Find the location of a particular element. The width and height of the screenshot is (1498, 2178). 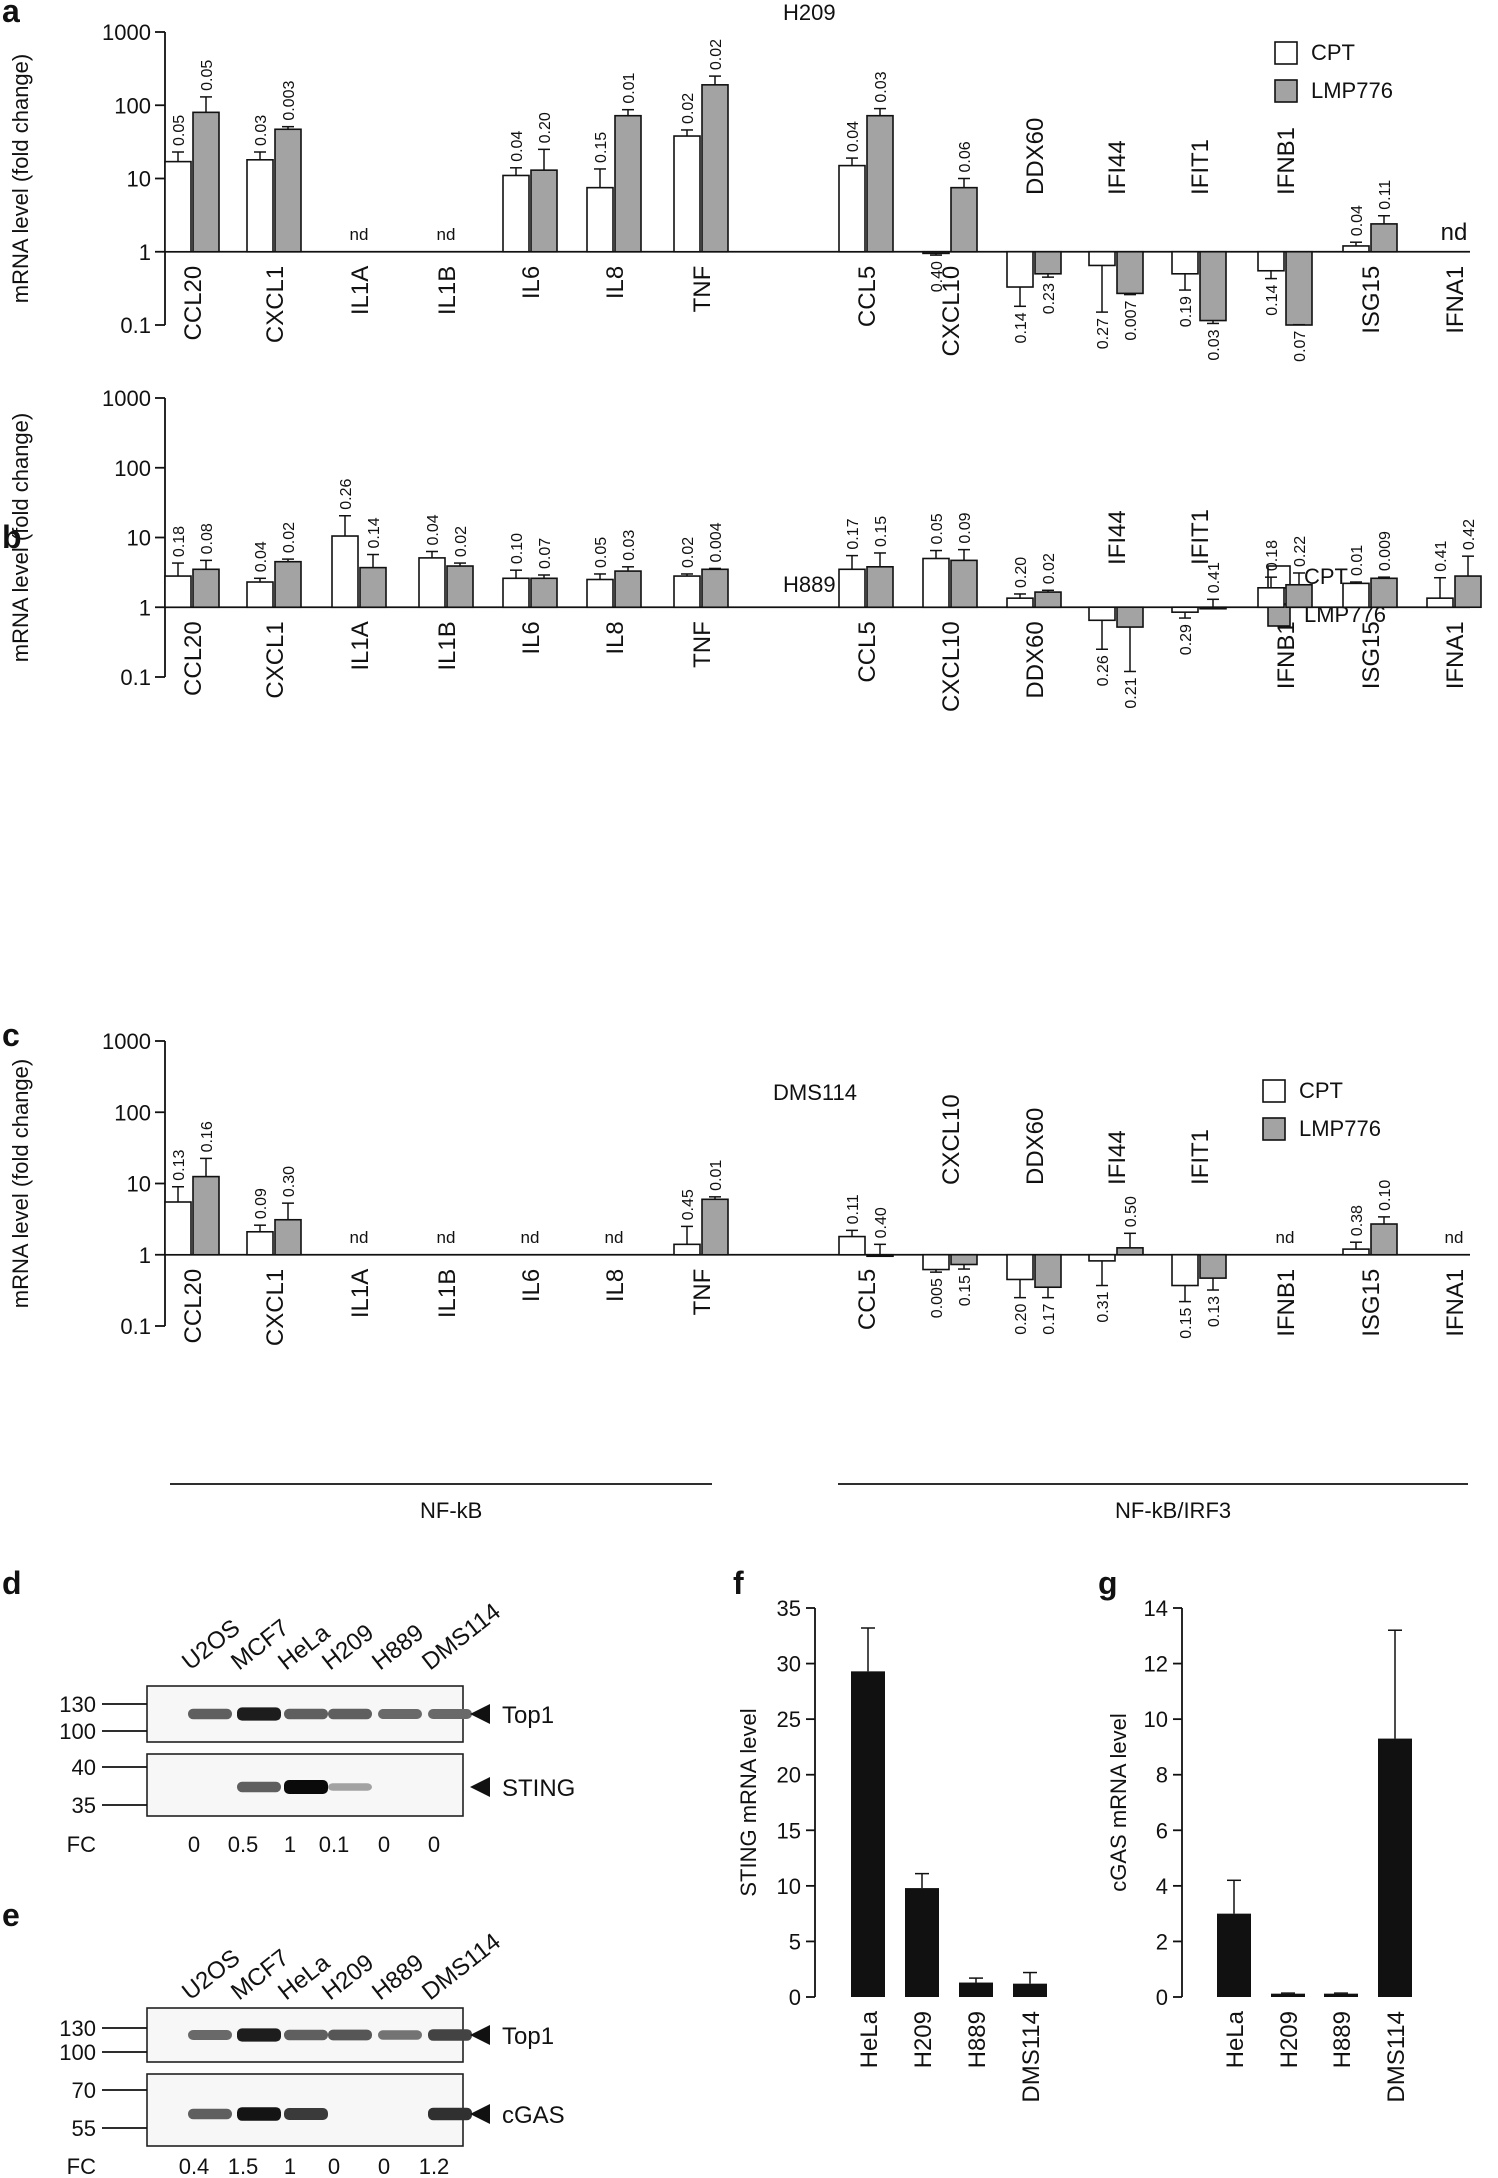

panel-f-y-tick-label: 25 is located at coordinates (789, 1719).